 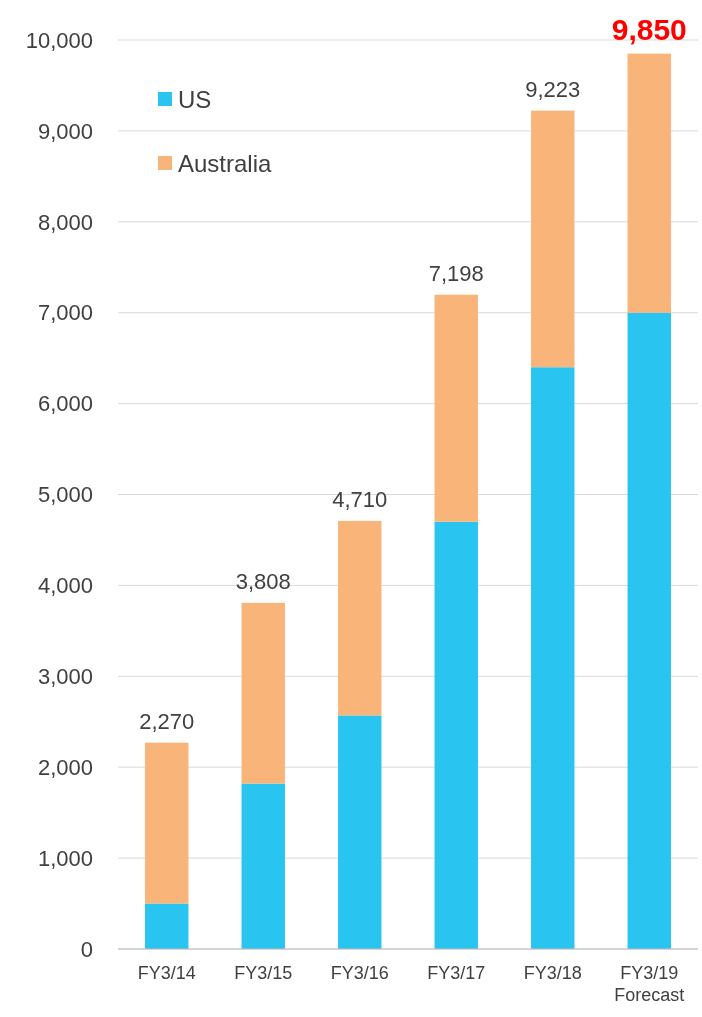 What do you see at coordinates (65, 858) in the screenshot?
I see `y-tick-label: 1,000` at bounding box center [65, 858].